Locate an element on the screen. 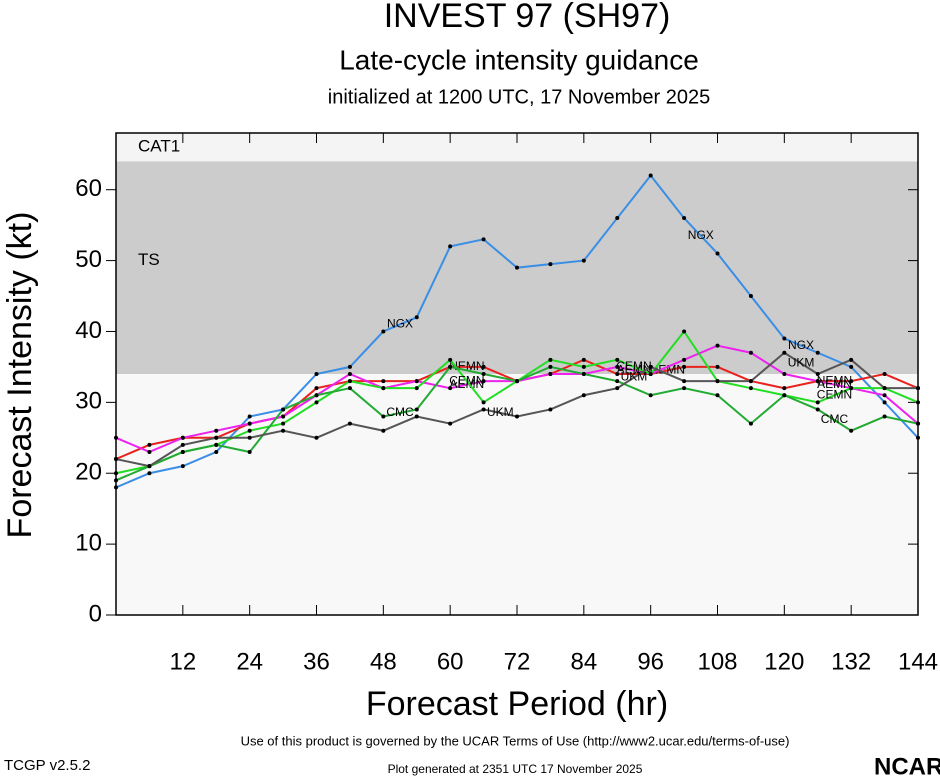  chart-subtitle: Late-cycle intensity guidance is located at coordinates (519, 59).